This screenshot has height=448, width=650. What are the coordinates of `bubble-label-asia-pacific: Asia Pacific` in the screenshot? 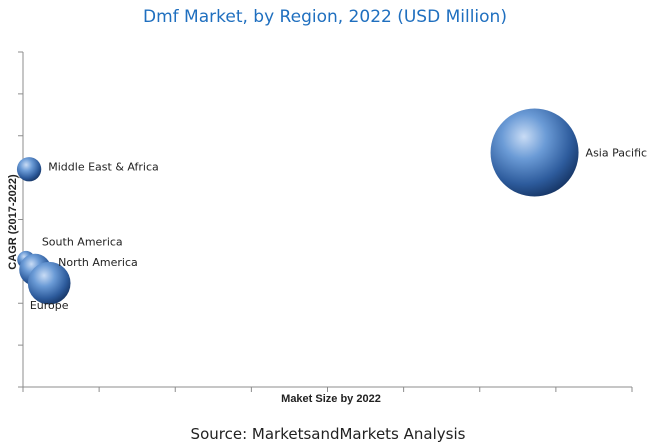 It's located at (617, 153).